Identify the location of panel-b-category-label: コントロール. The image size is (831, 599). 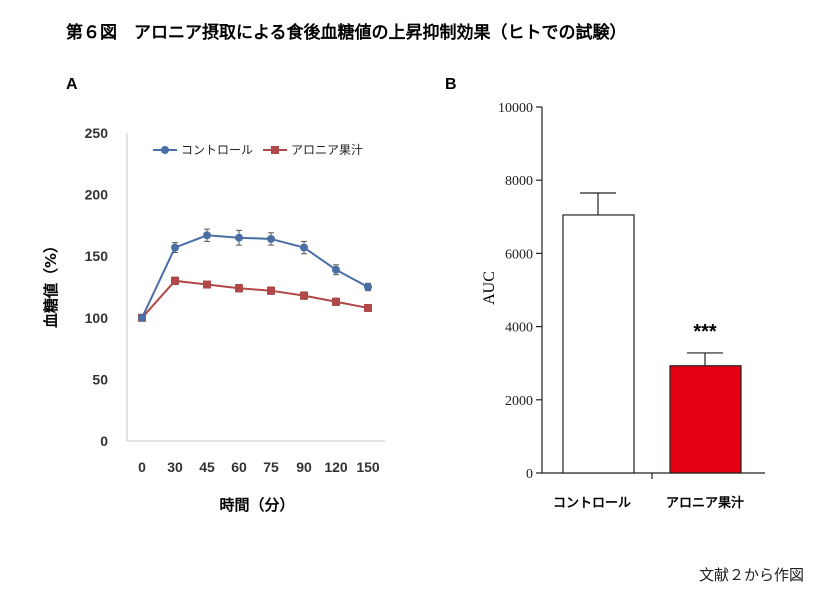
(592, 503).